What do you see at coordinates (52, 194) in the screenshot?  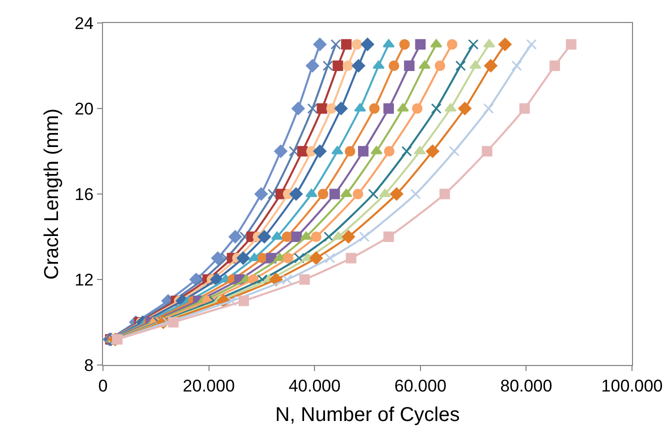 I see `y-axis-title: Crack Length (mm)` at bounding box center [52, 194].